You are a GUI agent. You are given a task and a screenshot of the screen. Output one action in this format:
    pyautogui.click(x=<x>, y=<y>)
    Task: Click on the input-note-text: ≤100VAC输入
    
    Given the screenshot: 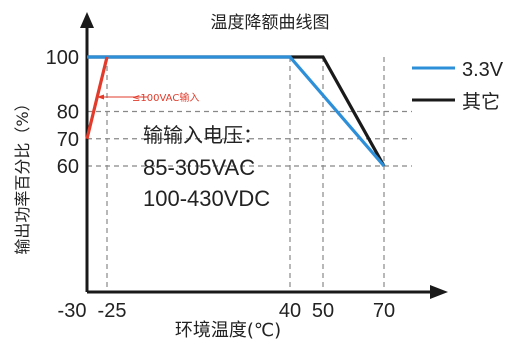 What is the action you would take?
    pyautogui.click(x=165, y=97)
    